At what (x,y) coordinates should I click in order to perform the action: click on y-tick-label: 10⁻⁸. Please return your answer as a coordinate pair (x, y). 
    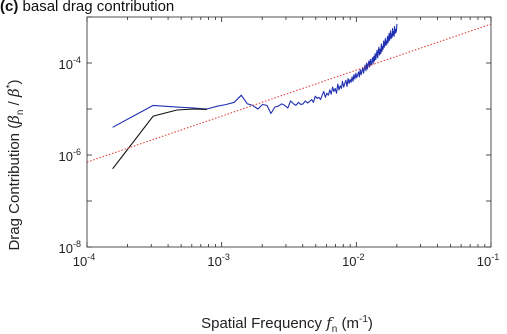
    Looking at the image, I should click on (70, 247).